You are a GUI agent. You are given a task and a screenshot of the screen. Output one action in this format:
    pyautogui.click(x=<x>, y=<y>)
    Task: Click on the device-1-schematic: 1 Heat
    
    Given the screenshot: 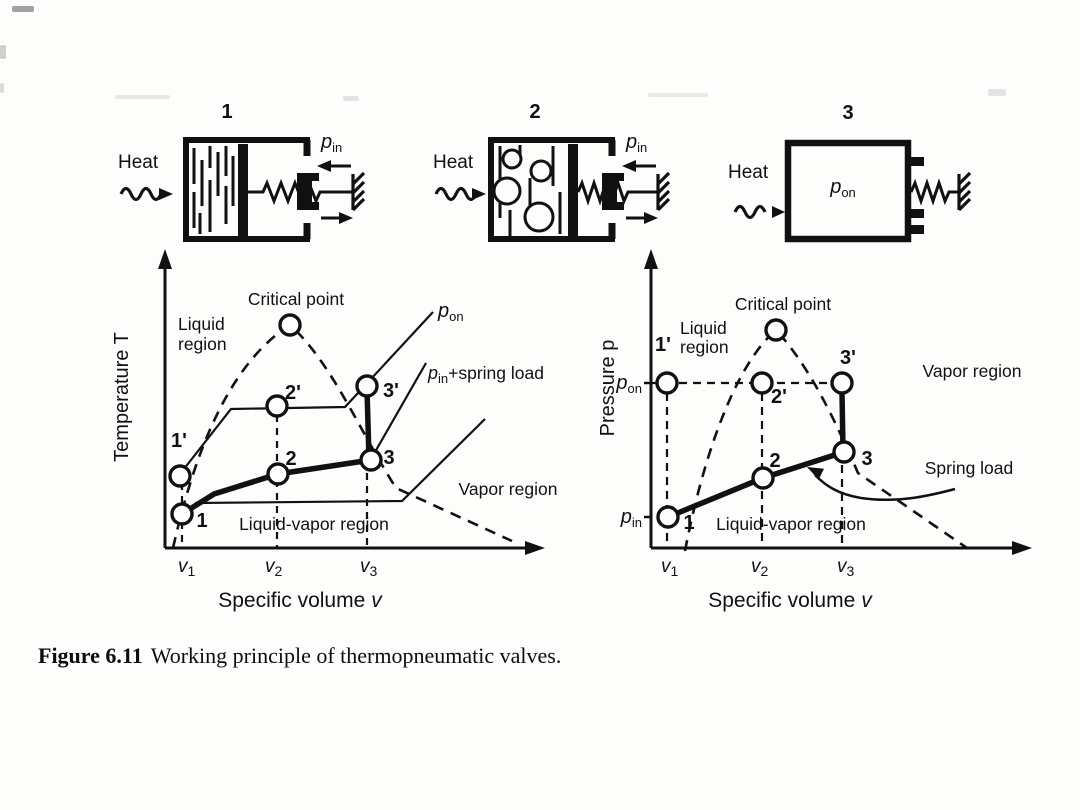 What is the action you would take?
    pyautogui.click(x=242, y=171)
    